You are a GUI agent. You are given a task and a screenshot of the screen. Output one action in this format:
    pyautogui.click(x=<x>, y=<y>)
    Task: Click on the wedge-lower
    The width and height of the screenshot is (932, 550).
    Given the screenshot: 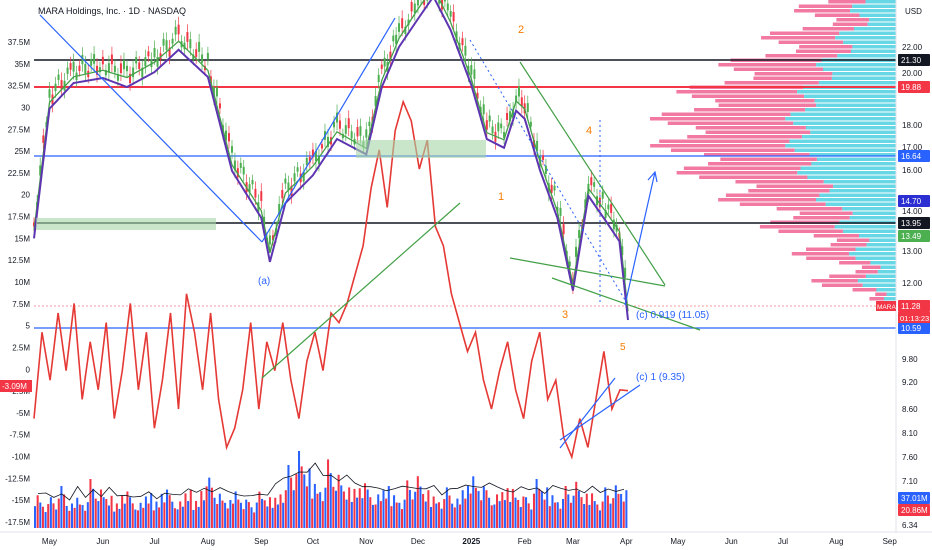 What is the action you would take?
    pyautogui.click(x=626, y=304)
    